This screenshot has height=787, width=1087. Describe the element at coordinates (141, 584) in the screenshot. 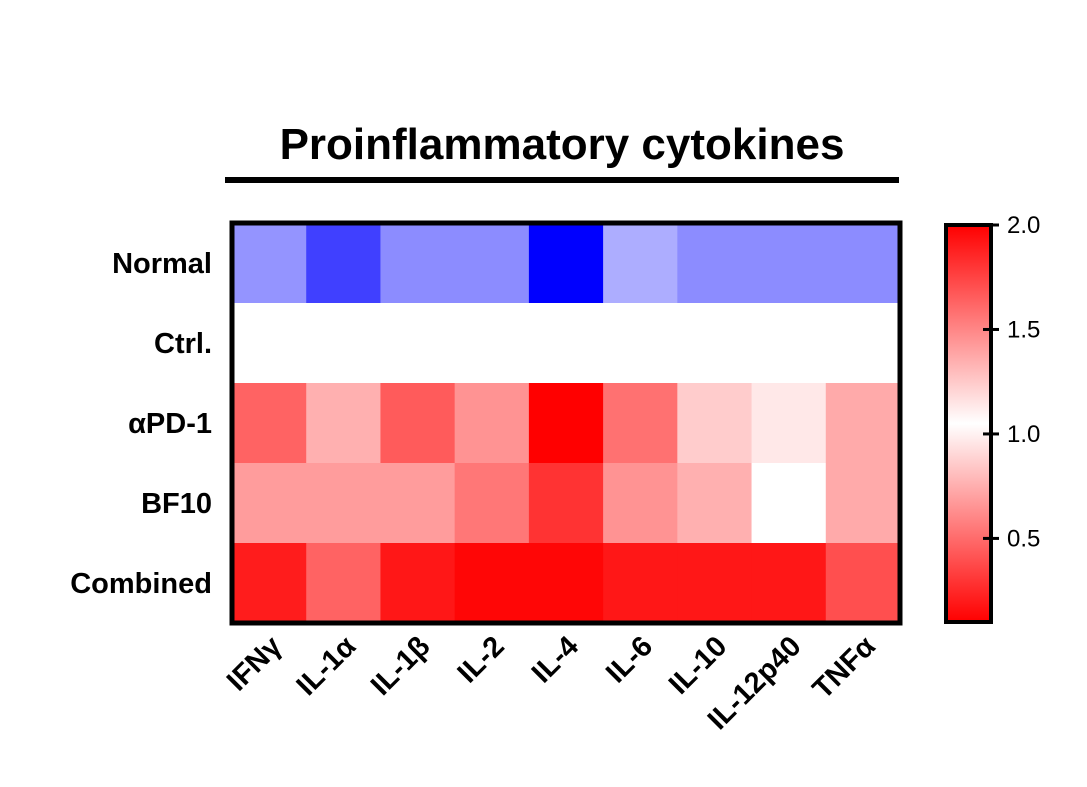

I see `row-label-4: Combined` at that location.